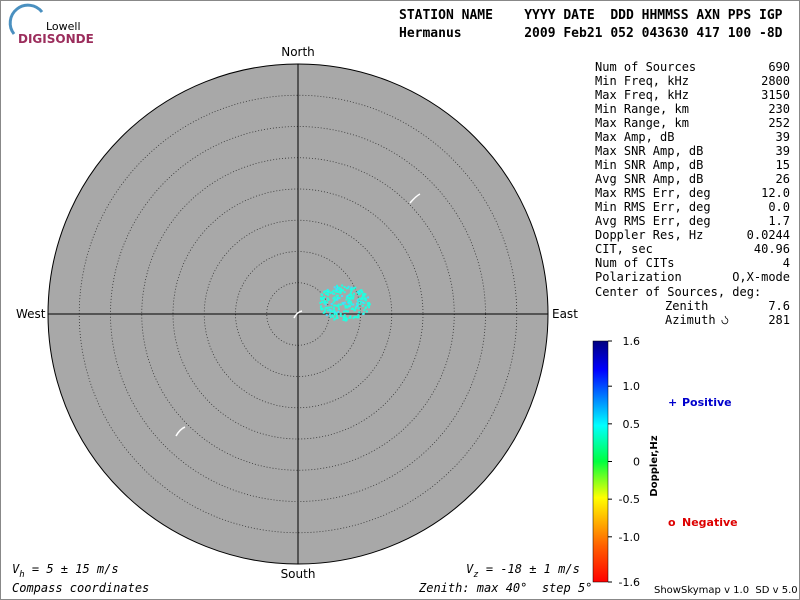 This screenshot has width=800, height=600. What do you see at coordinates (645, 67) in the screenshot?
I see `stat-label: Num of Sources` at bounding box center [645, 67].